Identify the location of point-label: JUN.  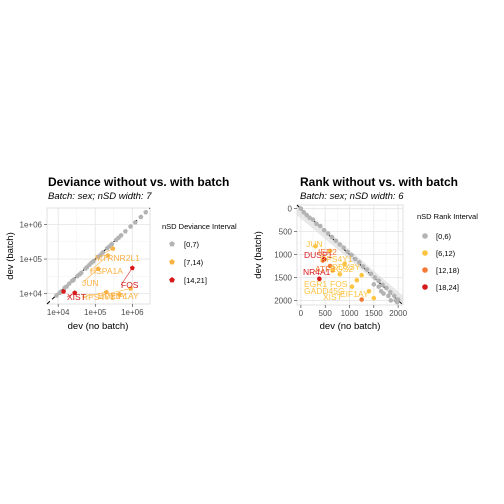
(90, 283).